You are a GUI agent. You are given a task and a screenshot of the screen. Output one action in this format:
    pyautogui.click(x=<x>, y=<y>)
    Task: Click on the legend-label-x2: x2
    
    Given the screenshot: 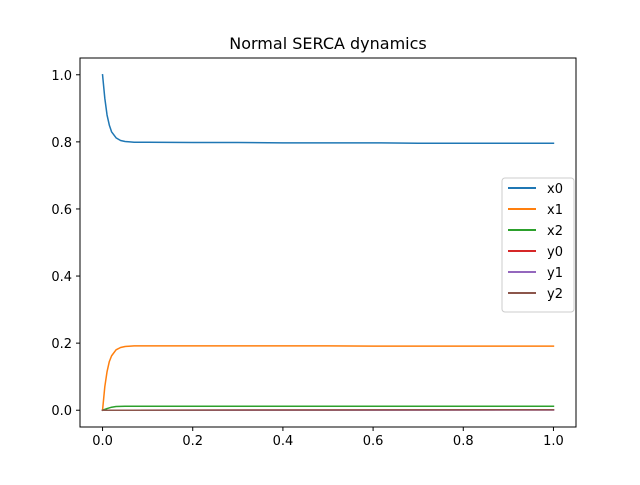 What is the action you would take?
    pyautogui.click(x=555, y=231)
    